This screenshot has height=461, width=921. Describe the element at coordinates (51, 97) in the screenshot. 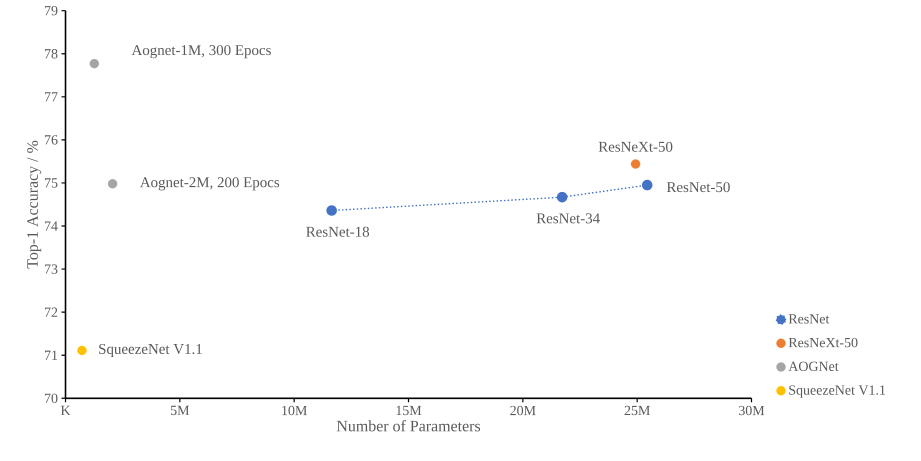

I see `y-tick-label: 77` at that location.